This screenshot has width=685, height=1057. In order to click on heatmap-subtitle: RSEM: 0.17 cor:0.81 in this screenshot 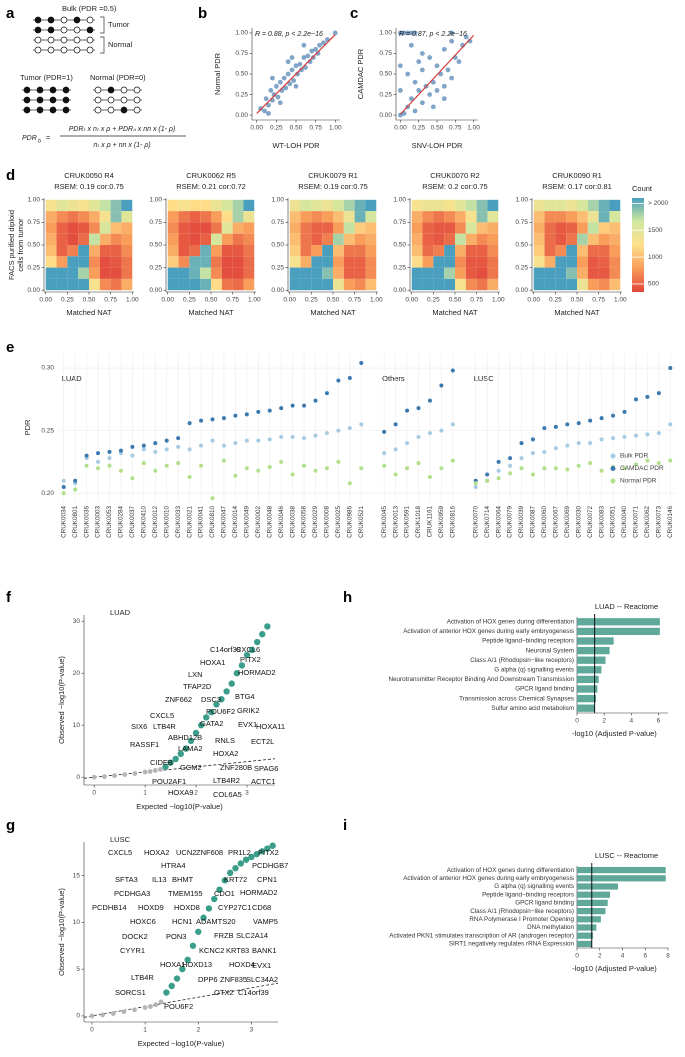, I will do `click(577, 186)`.